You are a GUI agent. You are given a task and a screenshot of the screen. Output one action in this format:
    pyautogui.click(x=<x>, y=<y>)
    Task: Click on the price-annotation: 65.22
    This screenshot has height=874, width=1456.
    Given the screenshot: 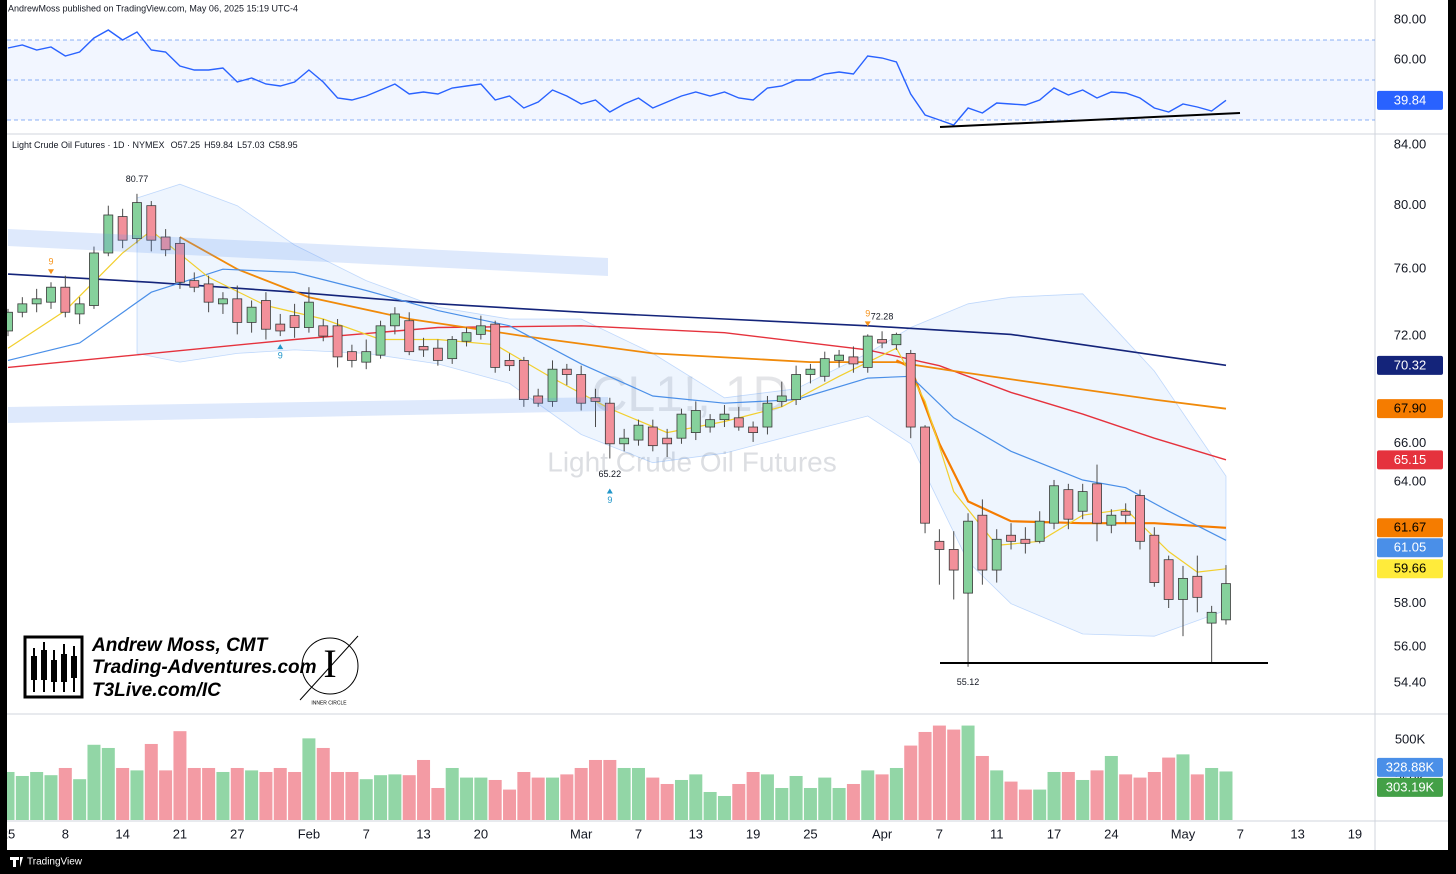 What is the action you would take?
    pyautogui.click(x=610, y=474)
    